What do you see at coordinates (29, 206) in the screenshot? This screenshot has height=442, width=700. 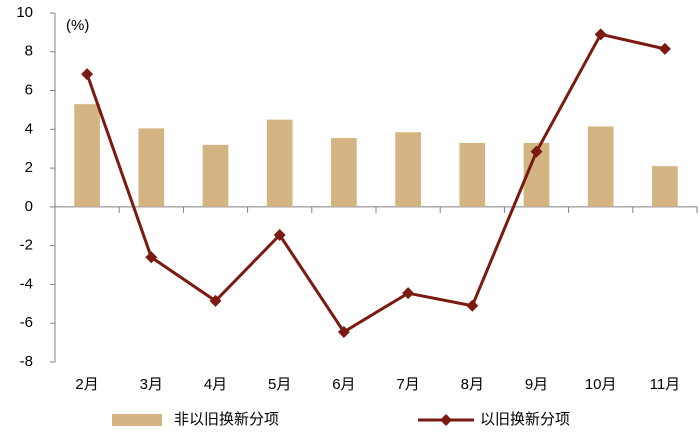 I see `y-tick-label: 0` at bounding box center [29, 206].